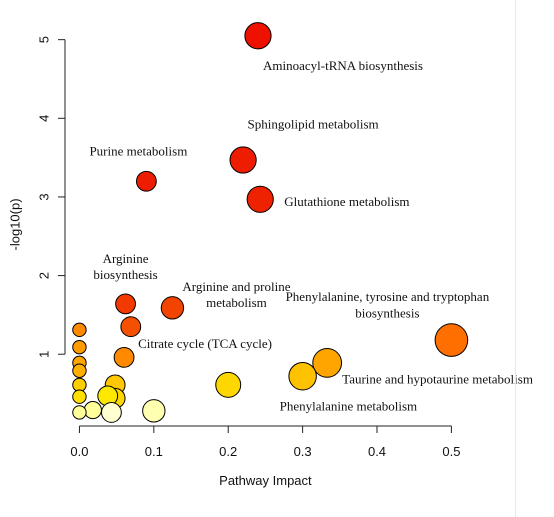  What do you see at coordinates (228, 451) in the screenshot?
I see `x-tick-label: 0.2` at bounding box center [228, 451].